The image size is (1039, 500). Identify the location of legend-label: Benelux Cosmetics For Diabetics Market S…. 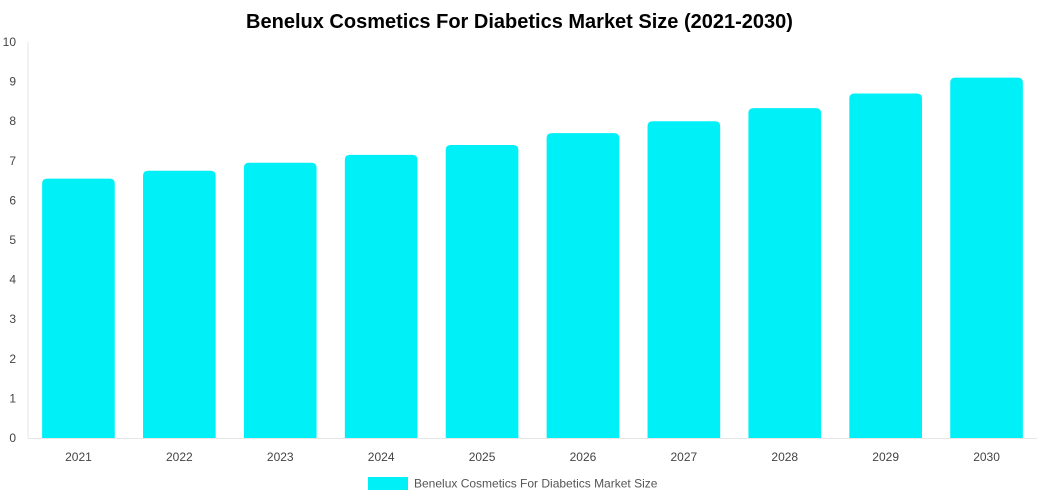
(536, 484).